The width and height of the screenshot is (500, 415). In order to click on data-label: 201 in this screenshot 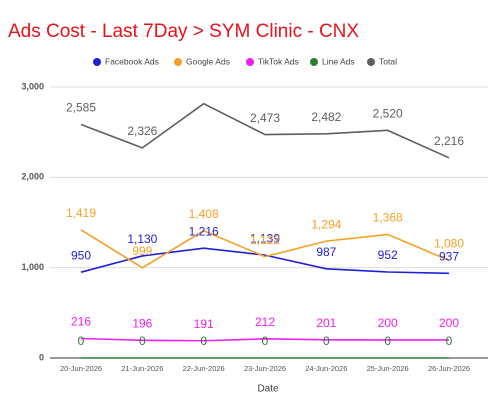, I will do `click(326, 323)`.